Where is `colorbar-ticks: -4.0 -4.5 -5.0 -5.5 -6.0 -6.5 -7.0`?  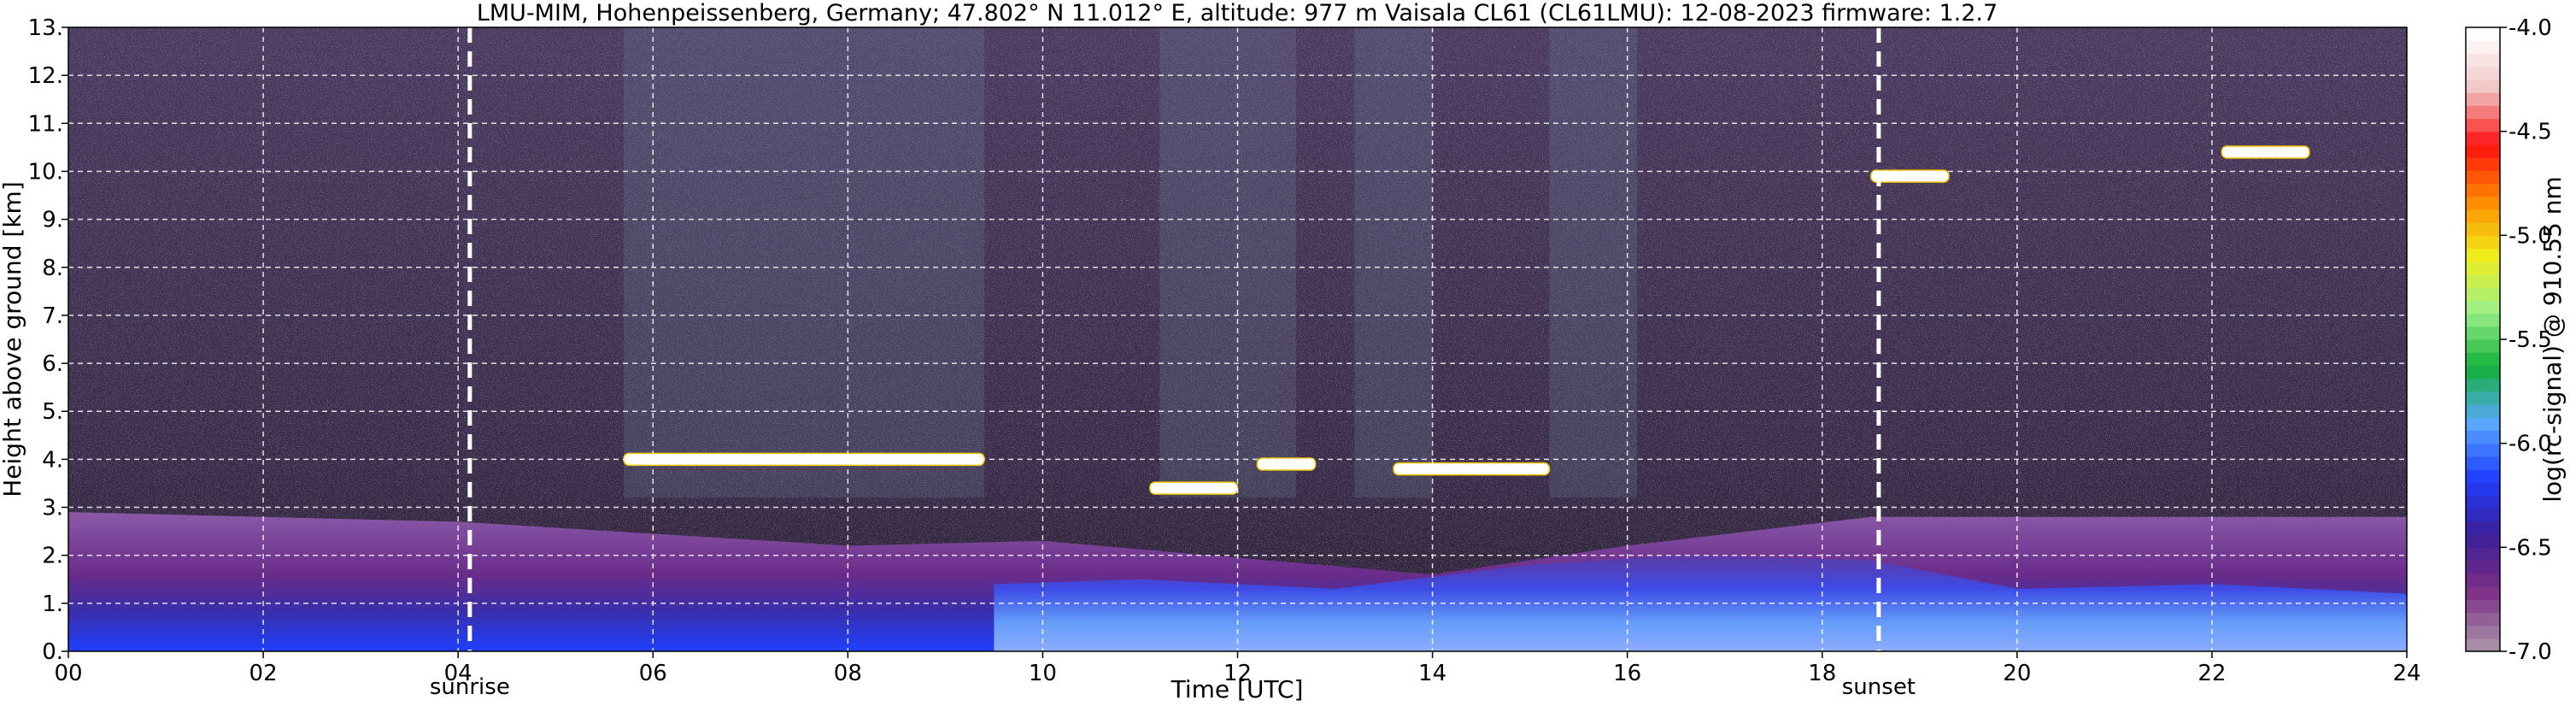 colorbar-ticks: -4.0 -4.5 -5.0 -5.5 -6.0 -6.5 -7.0 is located at coordinates (2526, 340).